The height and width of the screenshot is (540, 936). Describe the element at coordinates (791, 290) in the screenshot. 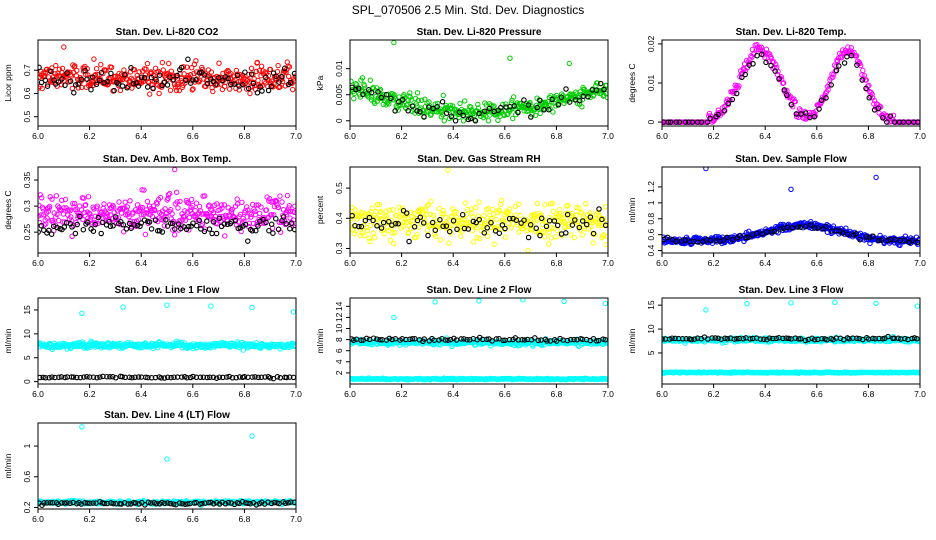

I see `panel-title: Stan. Dev. Line 3 Flow` at that location.